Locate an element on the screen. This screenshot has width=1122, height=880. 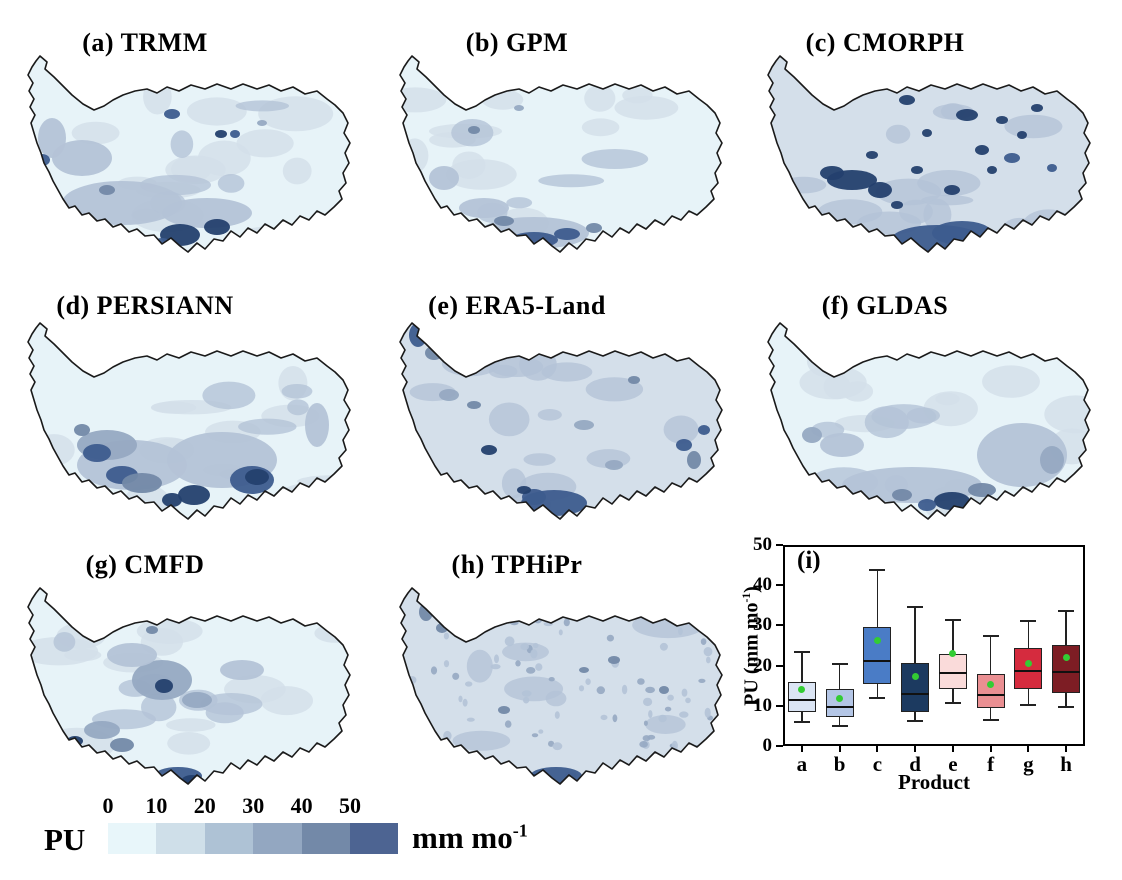
boxplot-xtick-d is located at coordinates (915, 749).